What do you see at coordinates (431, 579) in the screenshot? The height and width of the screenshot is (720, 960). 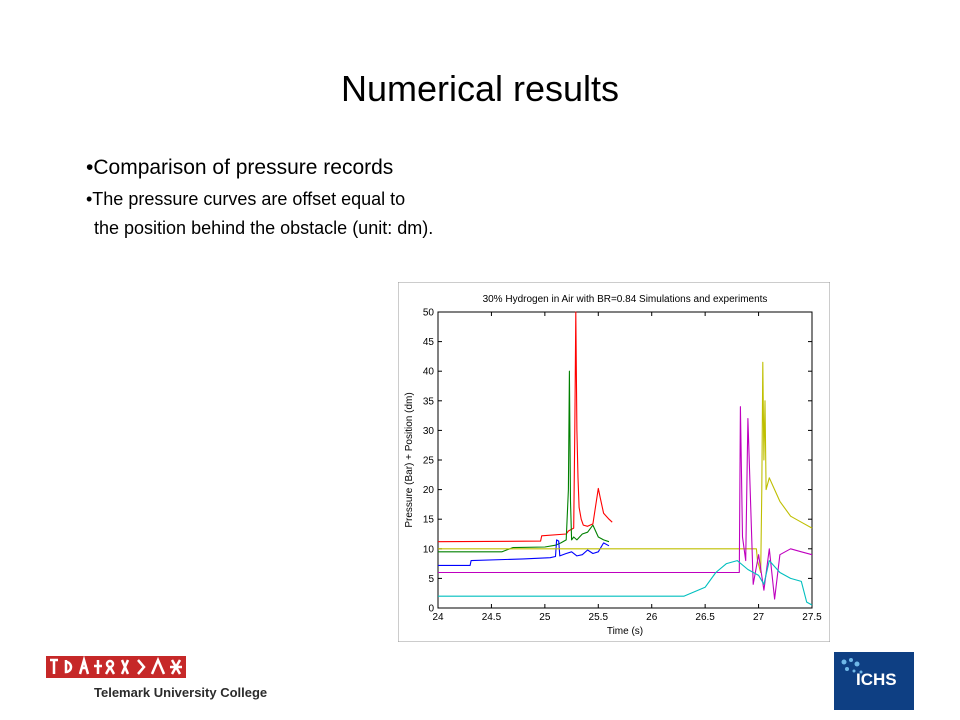 I see `y-tick-label: 5` at bounding box center [431, 579].